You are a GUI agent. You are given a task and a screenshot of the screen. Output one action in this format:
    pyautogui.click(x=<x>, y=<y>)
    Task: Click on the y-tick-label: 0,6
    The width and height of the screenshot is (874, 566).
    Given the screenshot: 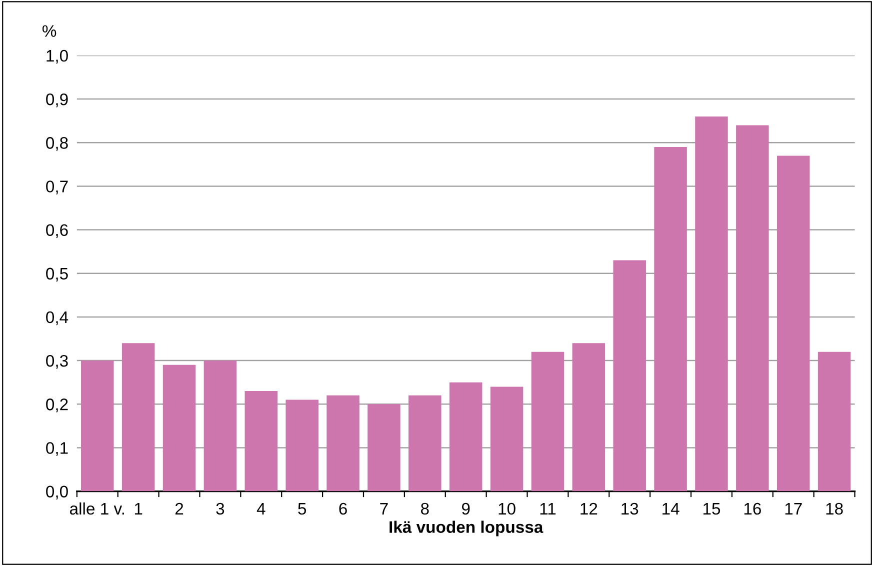 What is the action you would take?
    pyautogui.click(x=57, y=231)
    